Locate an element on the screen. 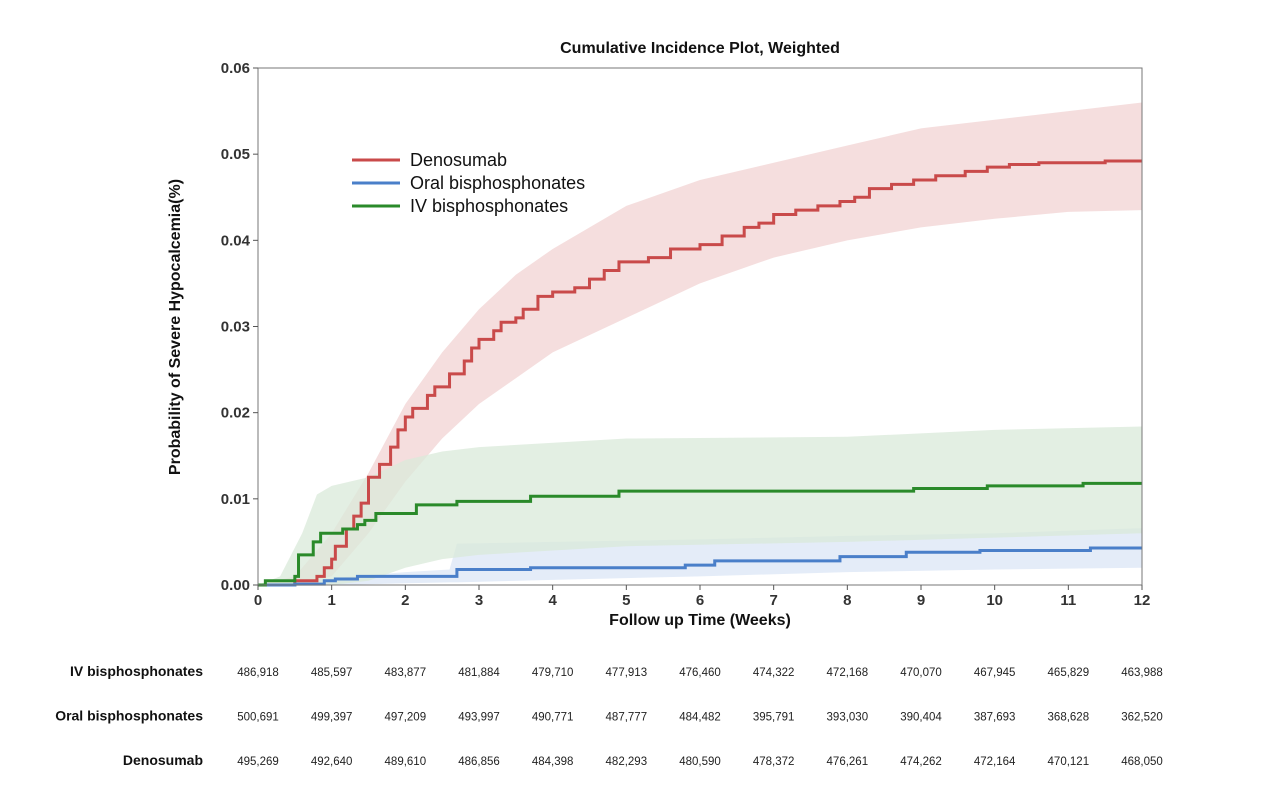 The width and height of the screenshot is (1266, 810). legend-entry: Denosumab is located at coordinates (458, 160).